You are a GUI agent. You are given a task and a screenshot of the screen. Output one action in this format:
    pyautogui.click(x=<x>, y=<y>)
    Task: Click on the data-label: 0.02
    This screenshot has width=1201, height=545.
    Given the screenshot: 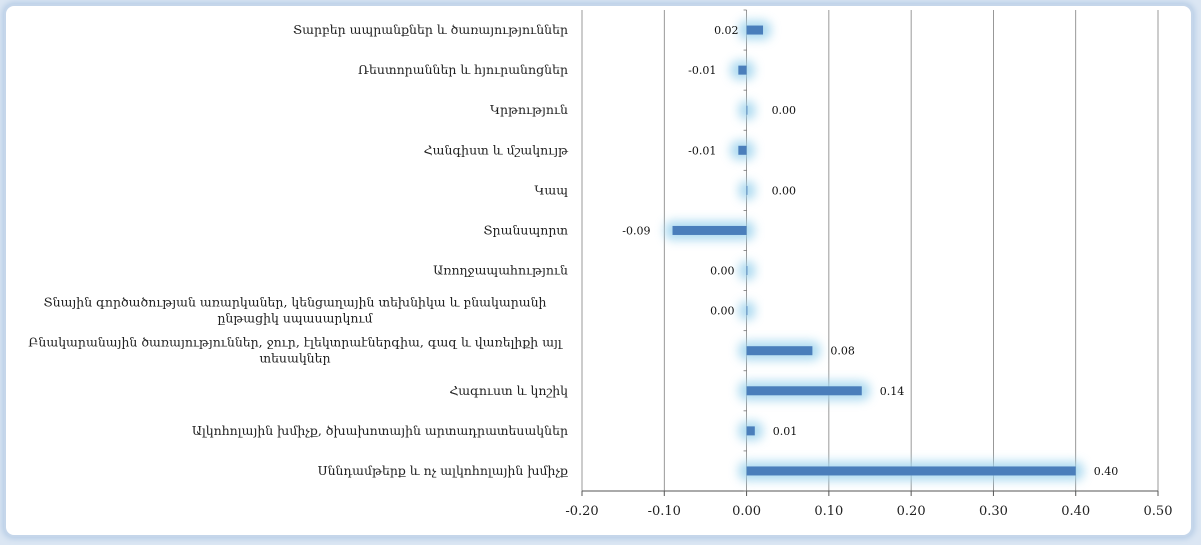 What is the action you would take?
    pyautogui.click(x=726, y=30)
    